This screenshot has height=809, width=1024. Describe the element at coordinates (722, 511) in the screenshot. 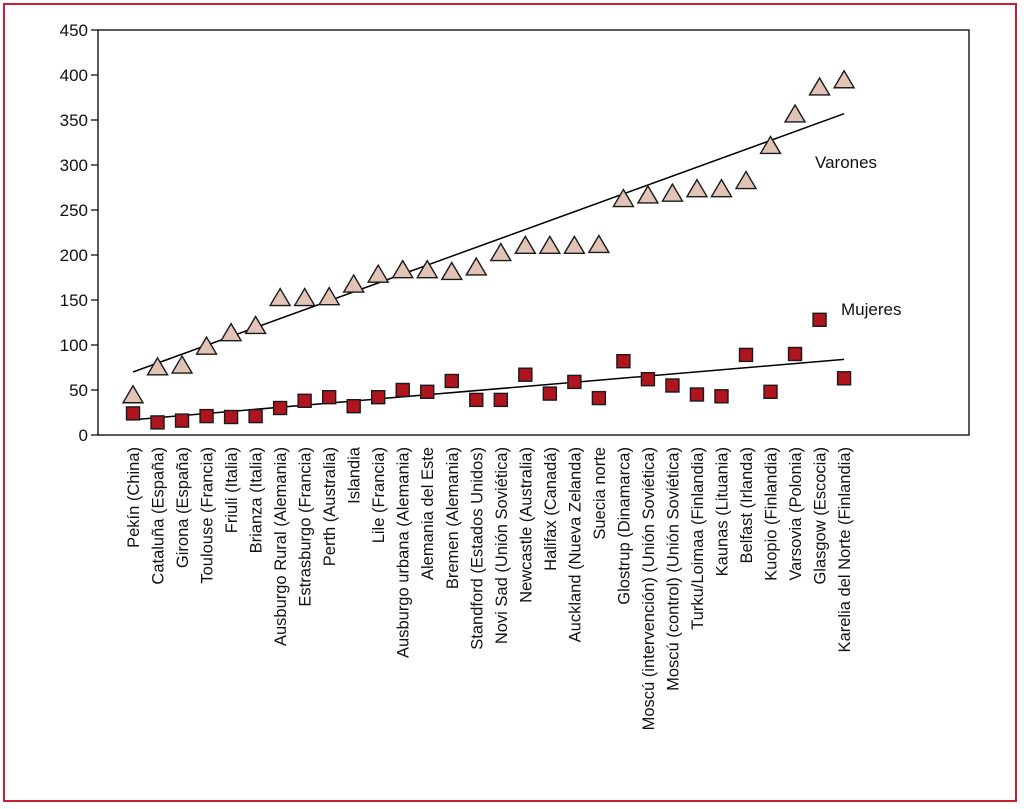

I see `x-category-label: Kaunas (Lituania)` at that location.